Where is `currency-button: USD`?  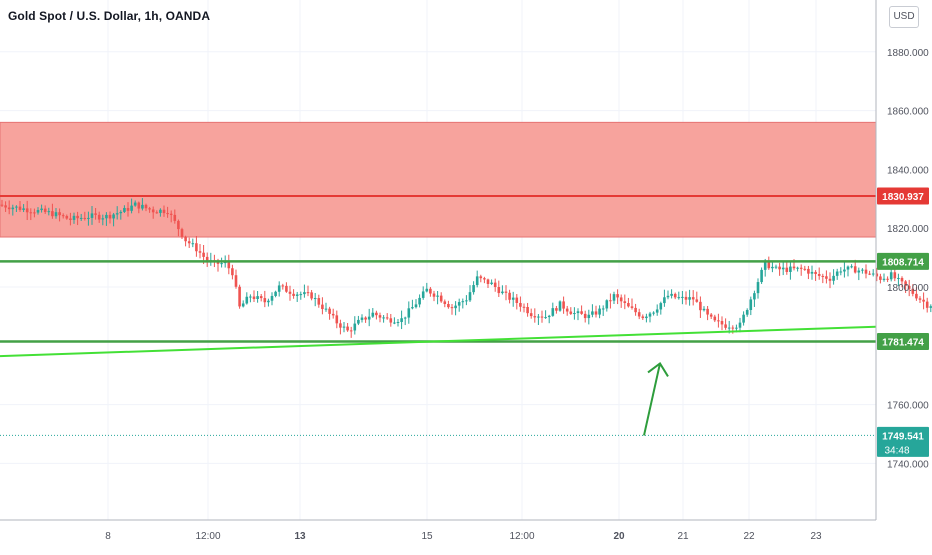
currency-button: USD is located at coordinates (904, 17).